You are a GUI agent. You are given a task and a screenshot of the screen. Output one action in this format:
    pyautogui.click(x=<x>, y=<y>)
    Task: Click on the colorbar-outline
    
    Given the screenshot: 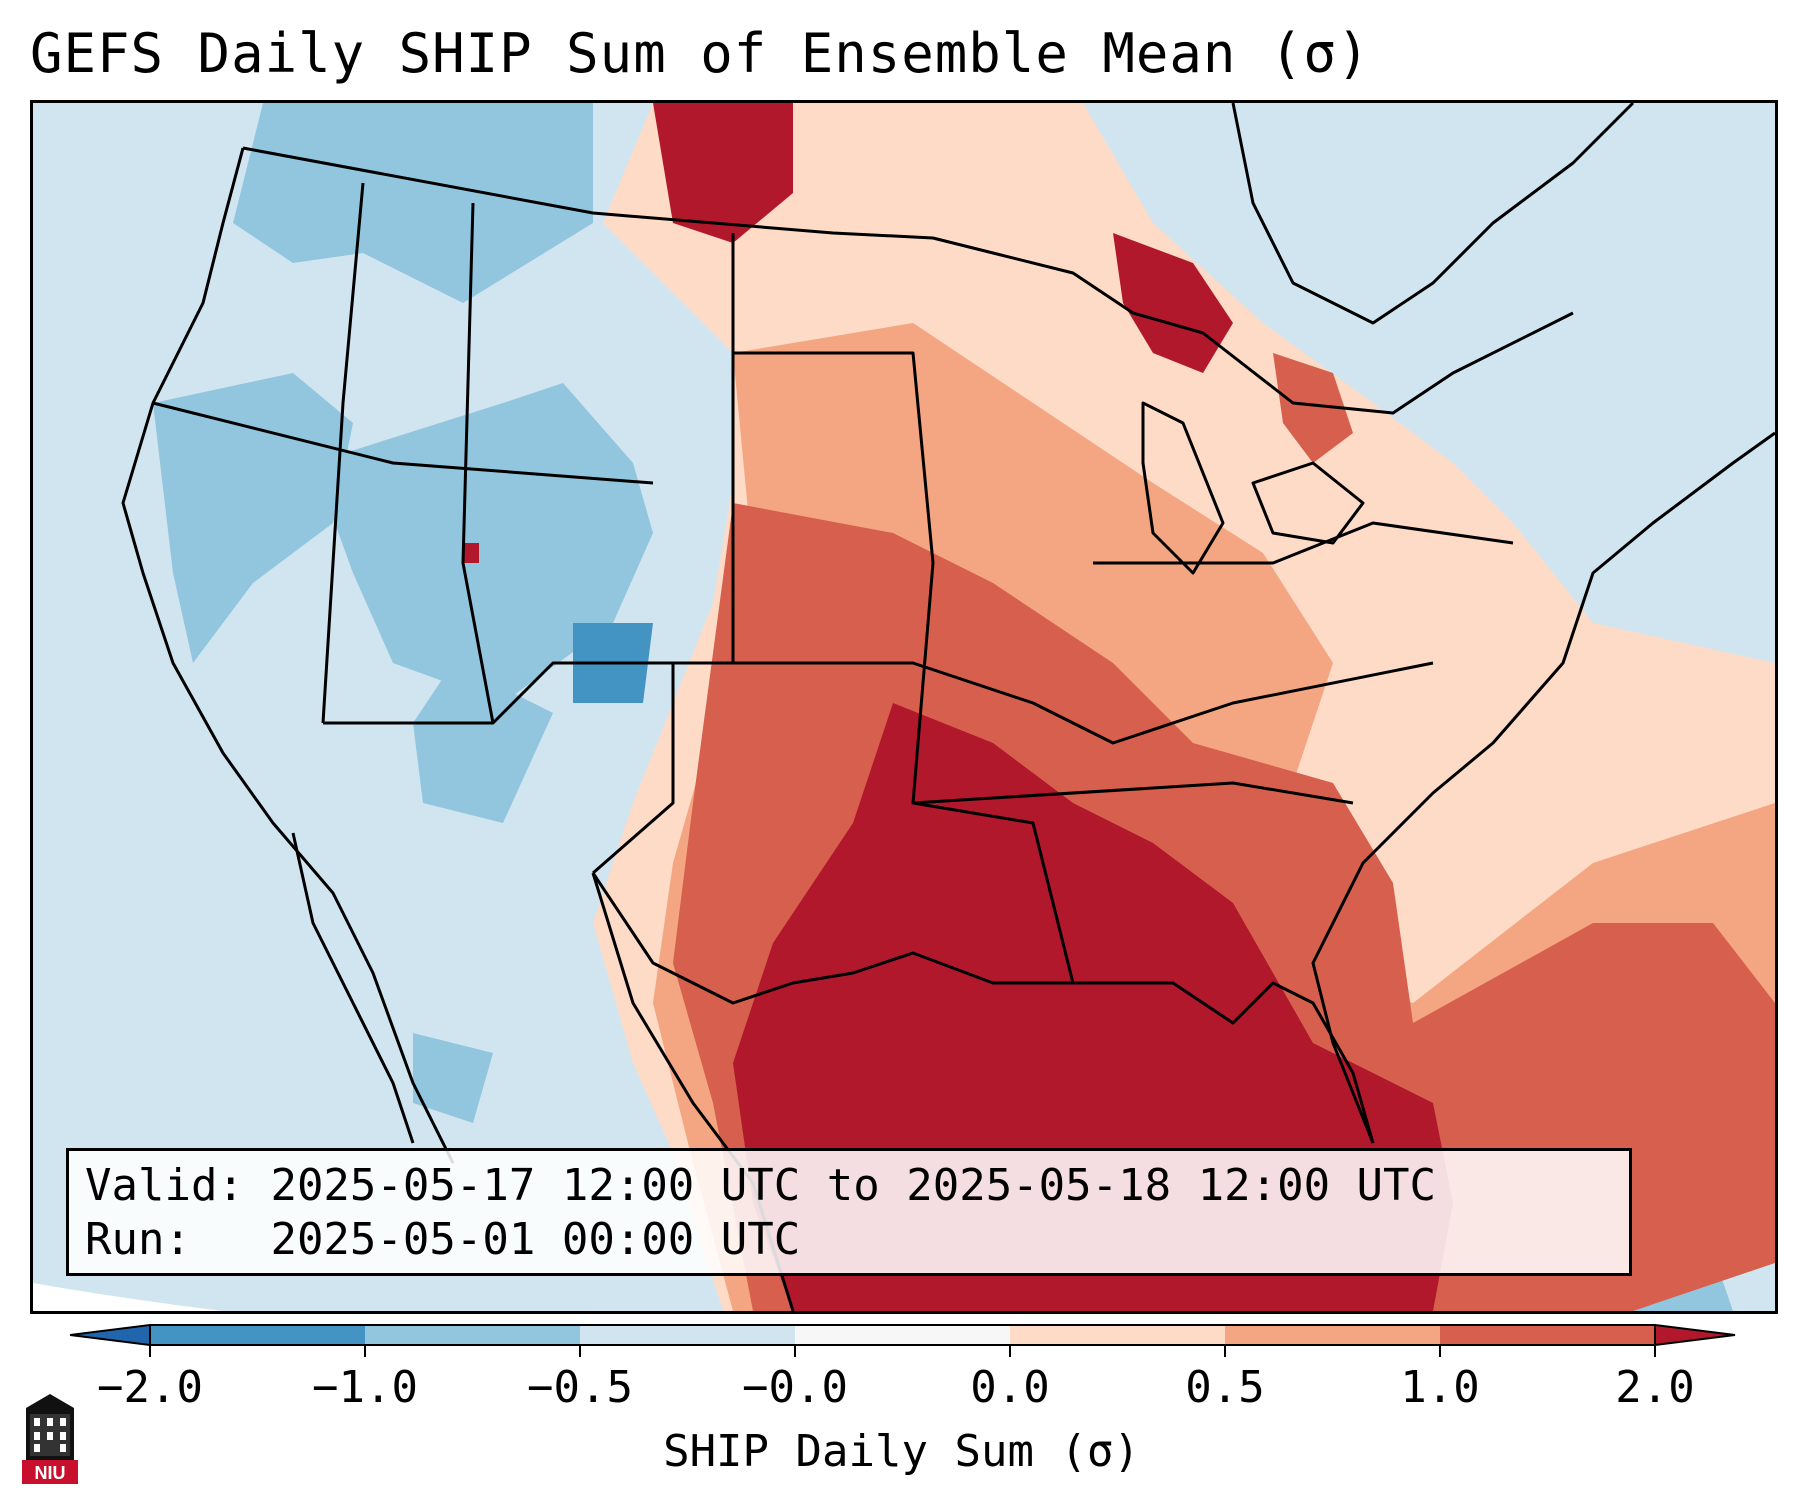 What is the action you would take?
    pyautogui.click(x=902, y=1335)
    